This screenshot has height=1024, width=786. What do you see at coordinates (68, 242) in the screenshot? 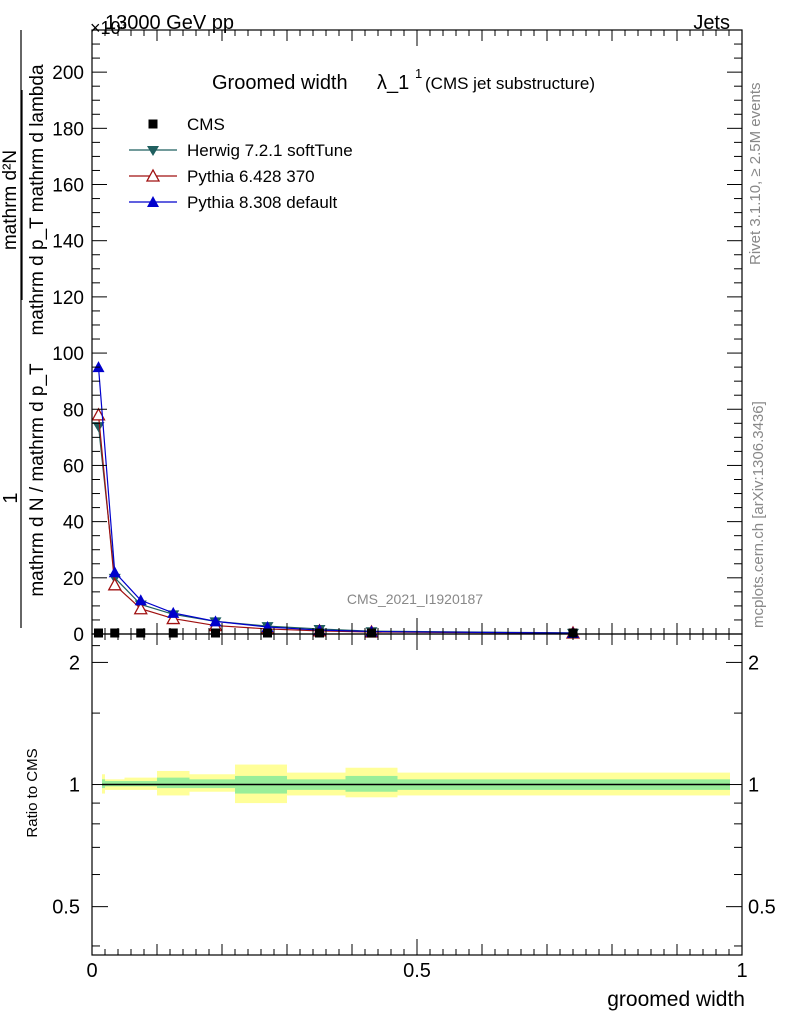
I see `y-tick-label: 140` at bounding box center [68, 242].